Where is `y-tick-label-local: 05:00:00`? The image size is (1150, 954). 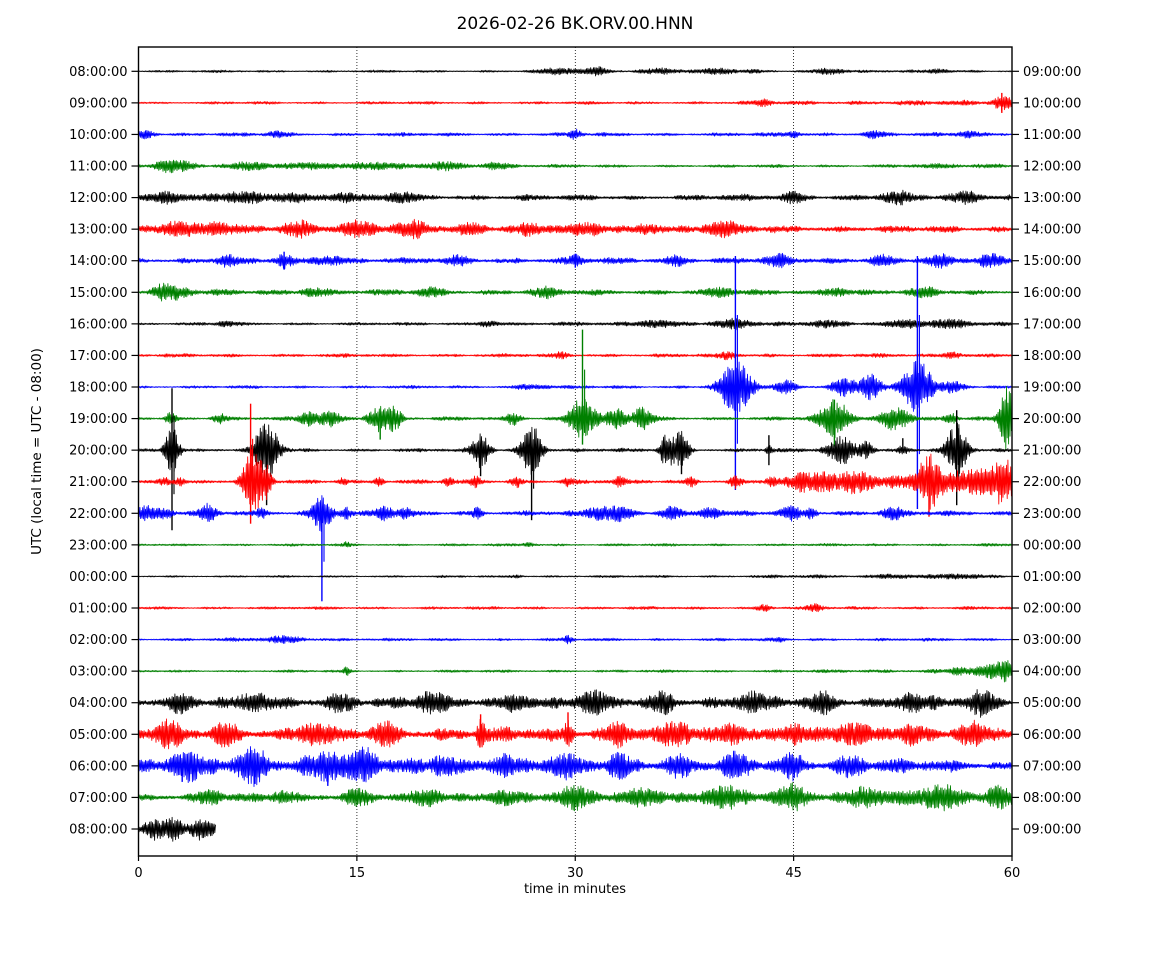 y-tick-label-local: 05:00:00 is located at coordinates (1052, 703).